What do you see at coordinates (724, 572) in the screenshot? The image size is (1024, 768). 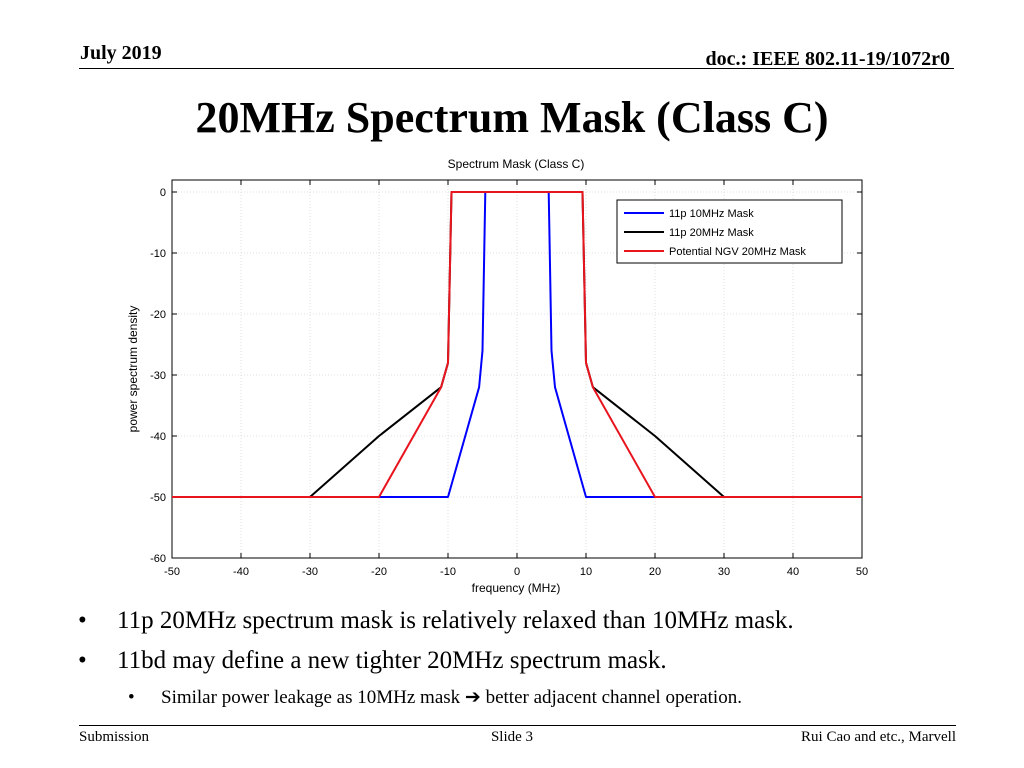 I see `x-tick-label: 30` at bounding box center [724, 572].